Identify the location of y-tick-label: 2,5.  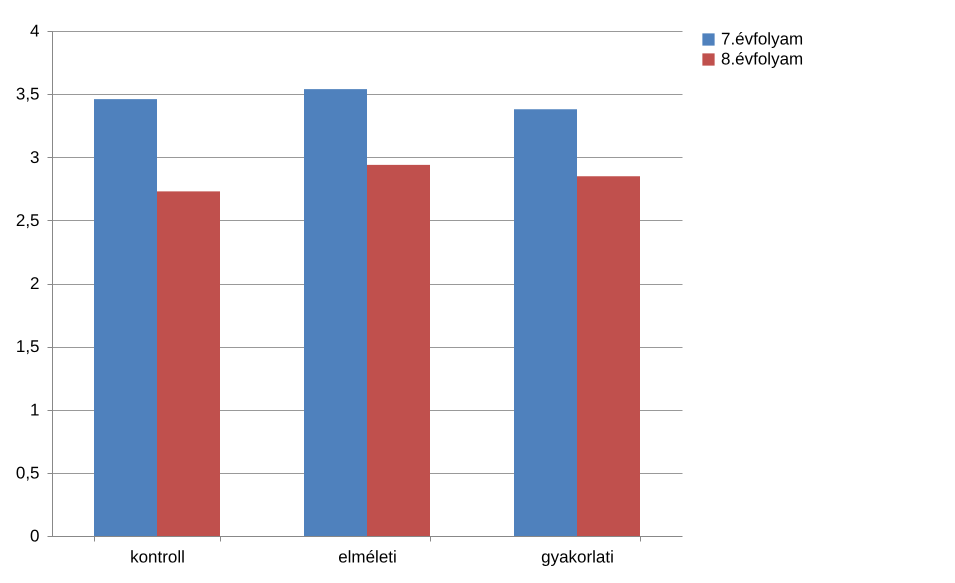
(28, 220).